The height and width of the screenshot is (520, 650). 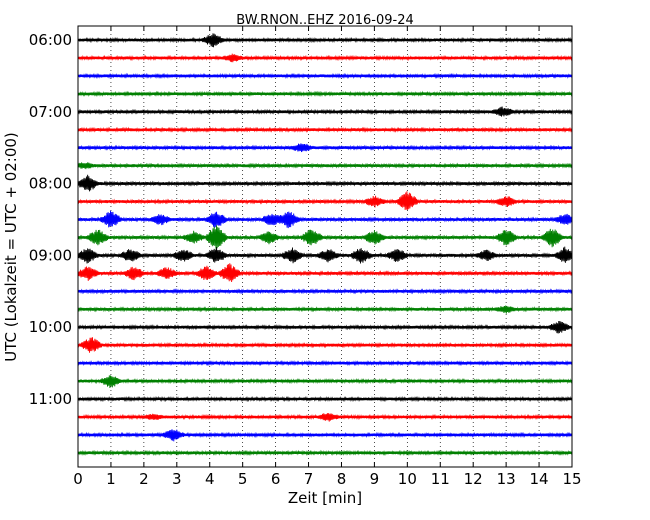 I want to click on x-tick-label: 13, so click(x=506, y=479).